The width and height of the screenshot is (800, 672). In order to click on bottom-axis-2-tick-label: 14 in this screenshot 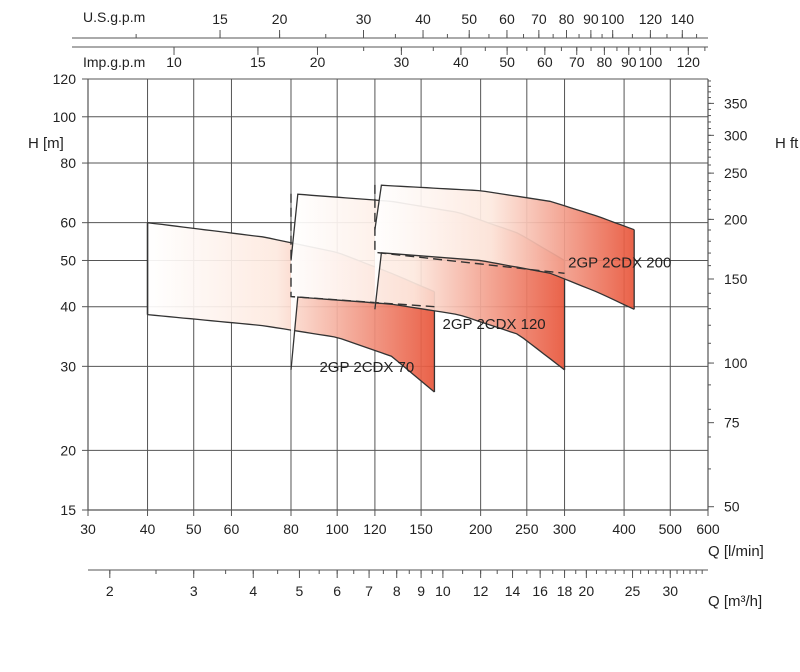, I will do `click(513, 591)`.